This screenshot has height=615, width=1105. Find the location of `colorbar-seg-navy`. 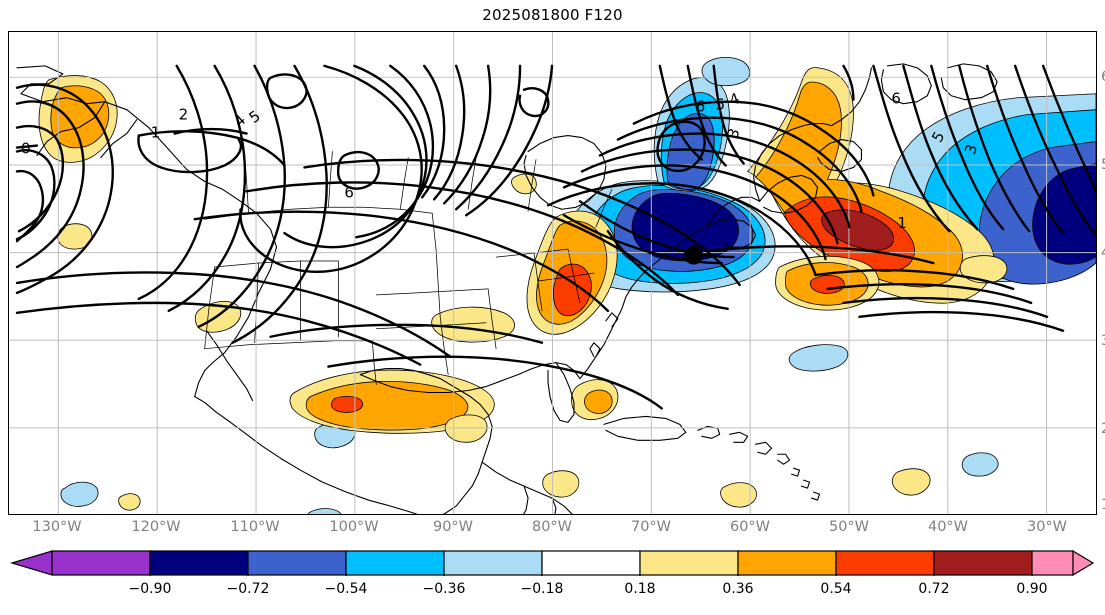

colorbar-seg-navy is located at coordinates (199, 563).